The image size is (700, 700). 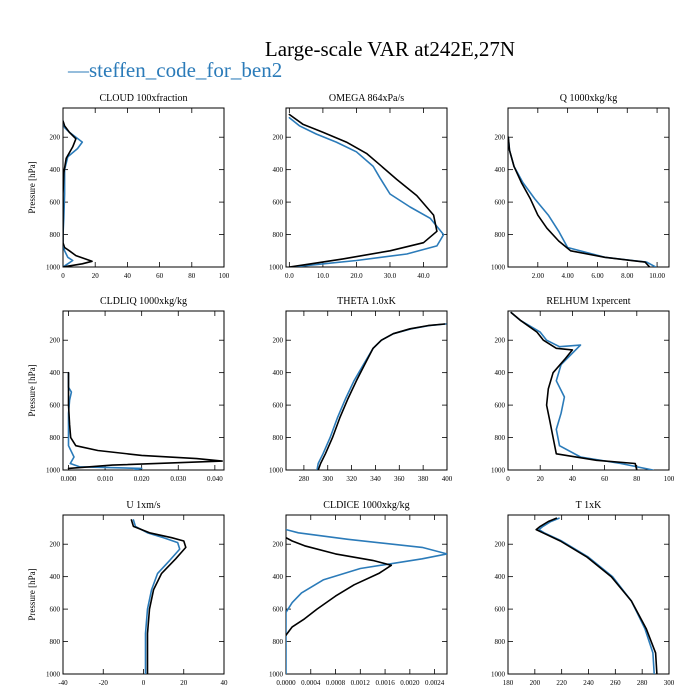 What do you see at coordinates (423, 479) in the screenshot?
I see `x-tick-label: 380` at bounding box center [423, 479].